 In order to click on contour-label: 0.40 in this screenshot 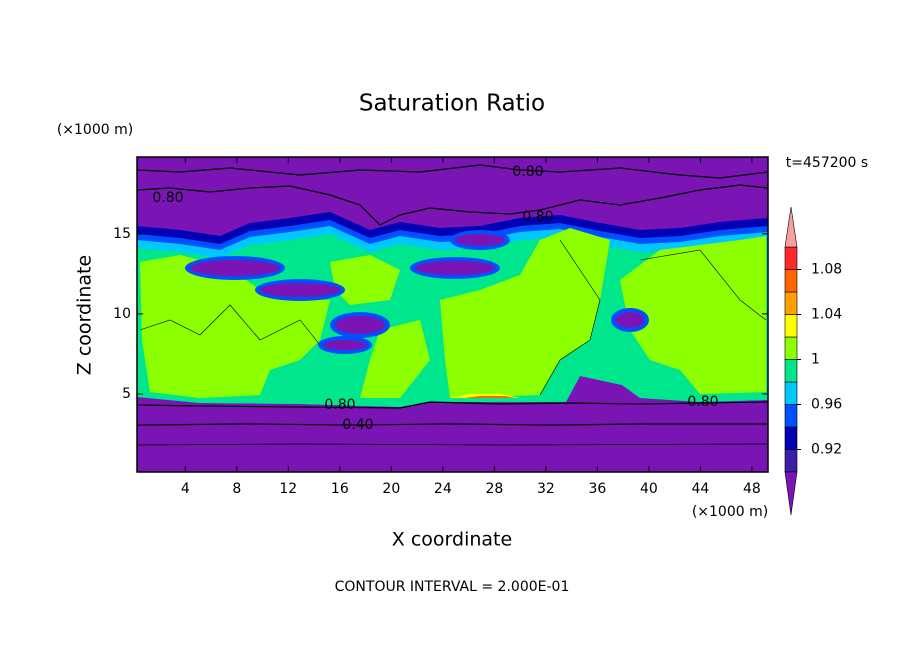, I will do `click(357, 425)`.